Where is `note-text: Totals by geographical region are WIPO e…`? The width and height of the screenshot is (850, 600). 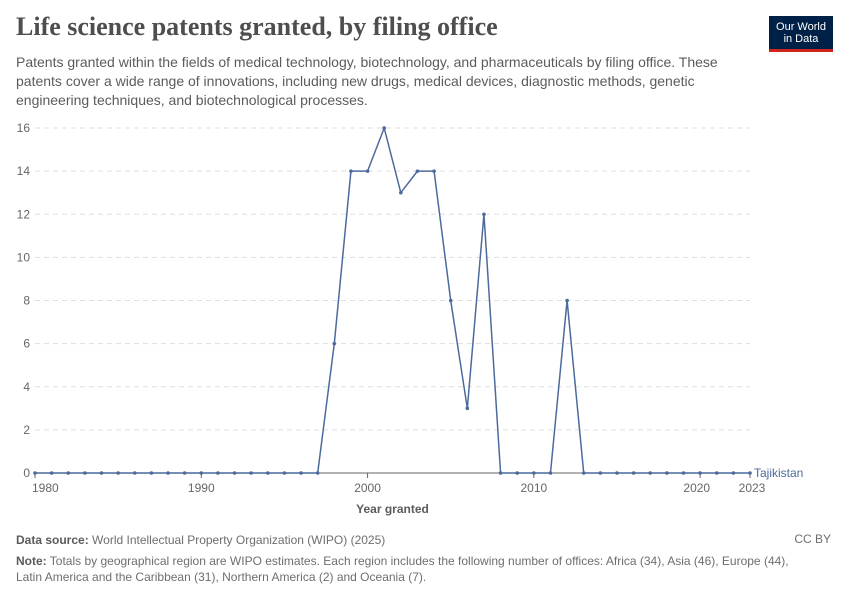 note-text: Totals by geographical region are WIPO e… is located at coordinates (402, 569).